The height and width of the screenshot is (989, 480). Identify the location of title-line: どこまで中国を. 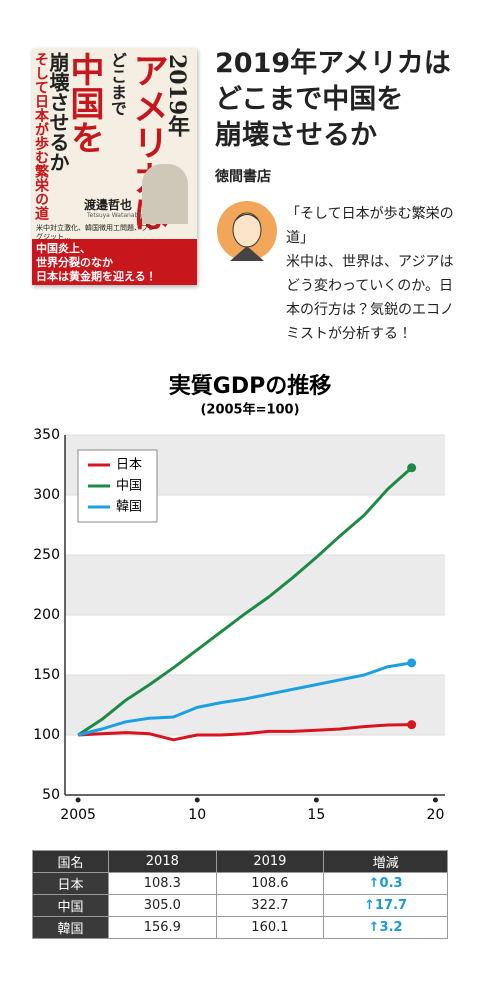
(309, 99).